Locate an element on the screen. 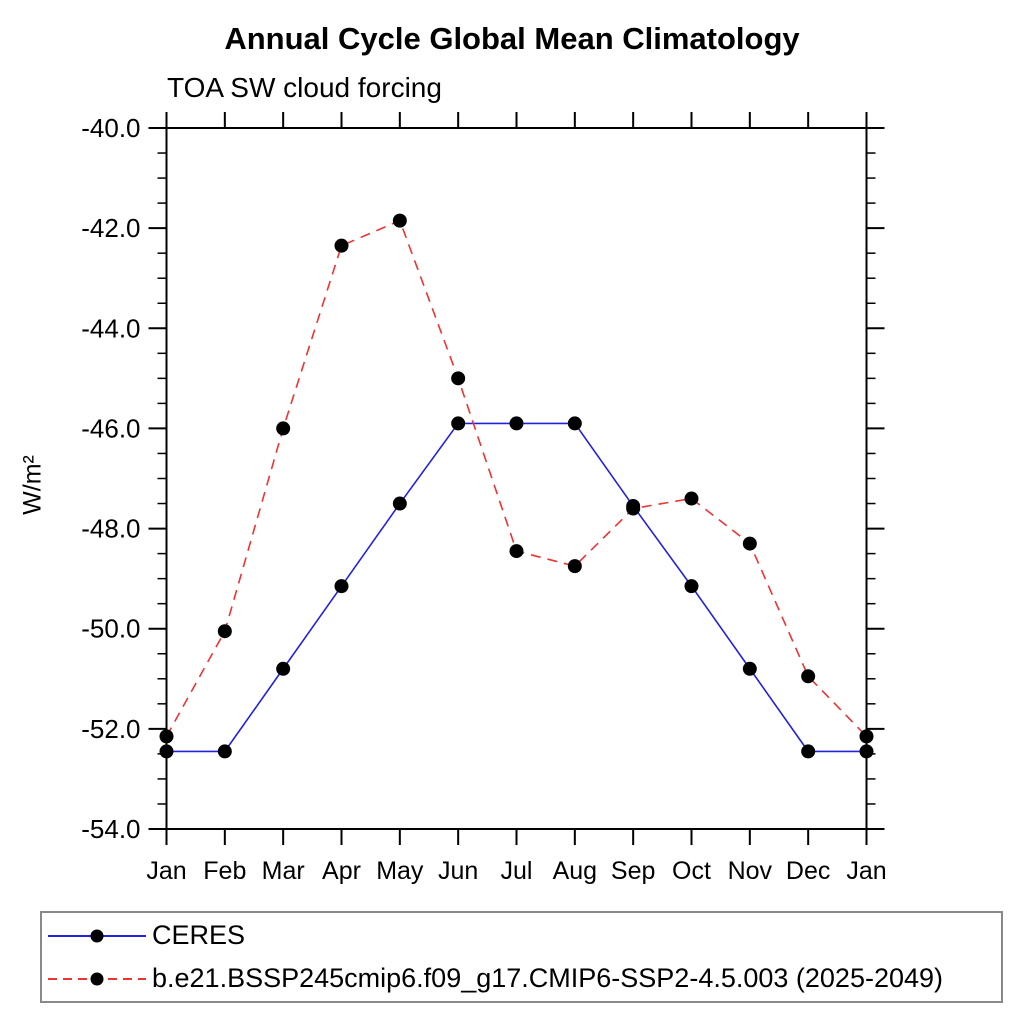  y-axis-tick-labels: -40.0 -42.0 -44.0 -46.0 -48.0 -50.0 -52.0 -54.0 is located at coordinates (110, 478).